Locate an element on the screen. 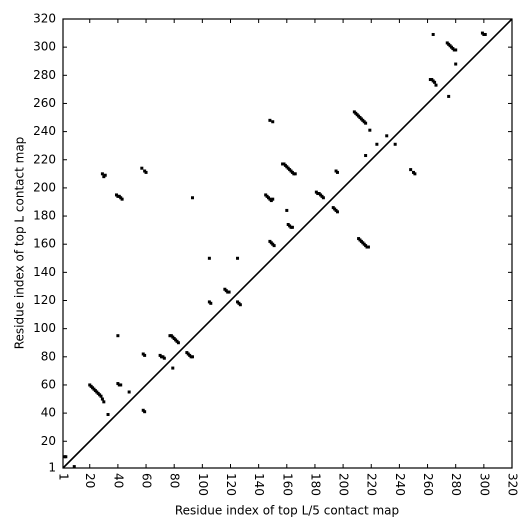  x-tick-label: 100 is located at coordinates (203, 484).